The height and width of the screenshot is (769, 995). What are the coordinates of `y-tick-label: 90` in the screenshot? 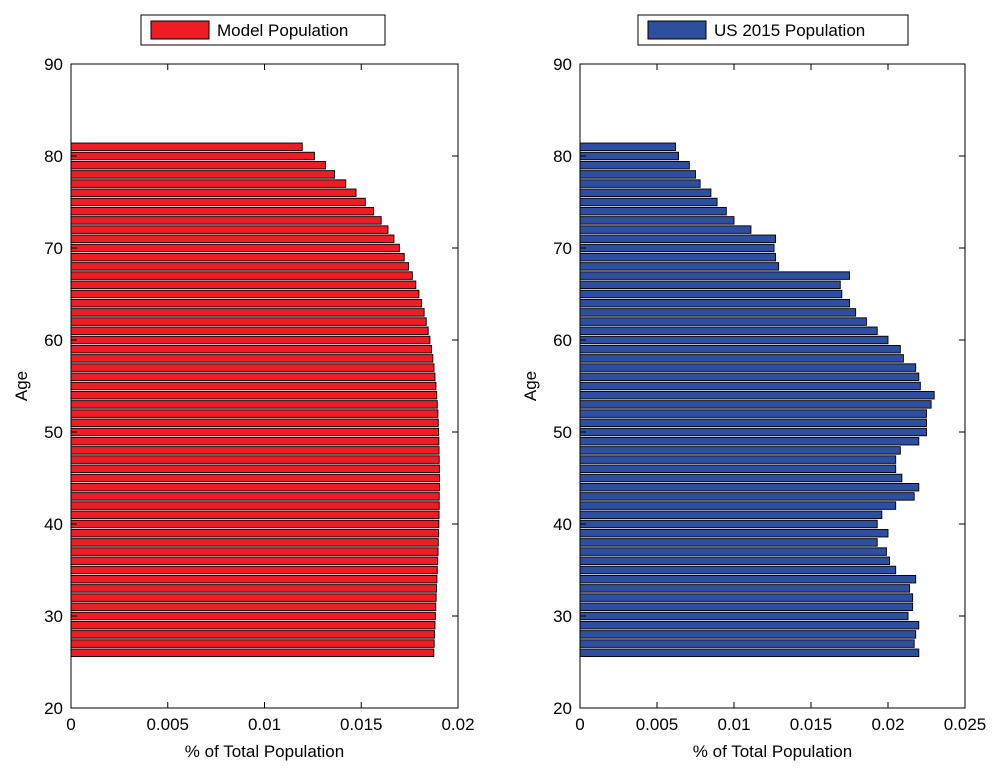 It's located at (53, 64).